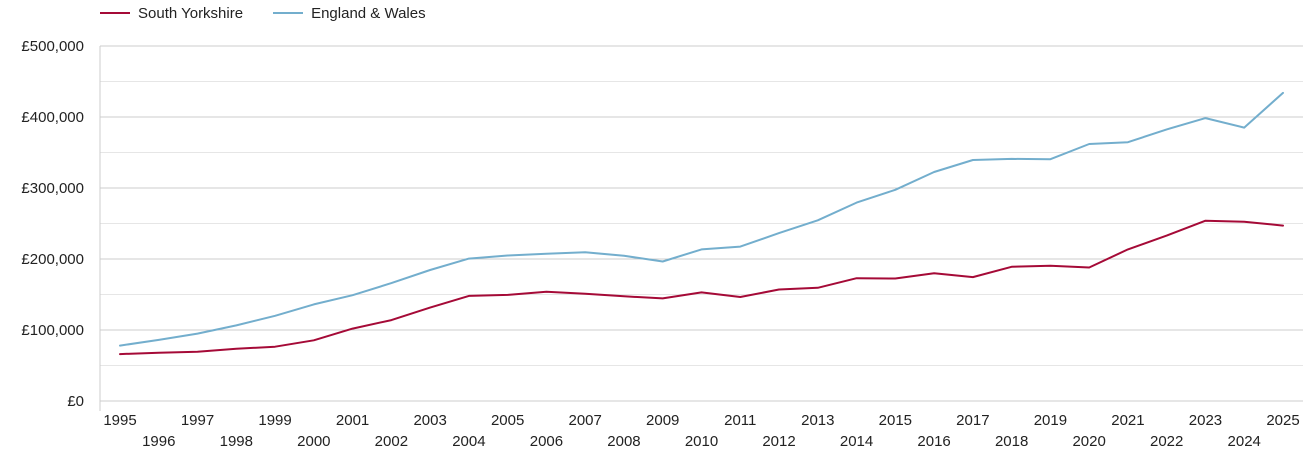 The width and height of the screenshot is (1305, 450). What do you see at coordinates (1088, 441) in the screenshot?
I see `x-tick-label: 2020` at bounding box center [1088, 441].